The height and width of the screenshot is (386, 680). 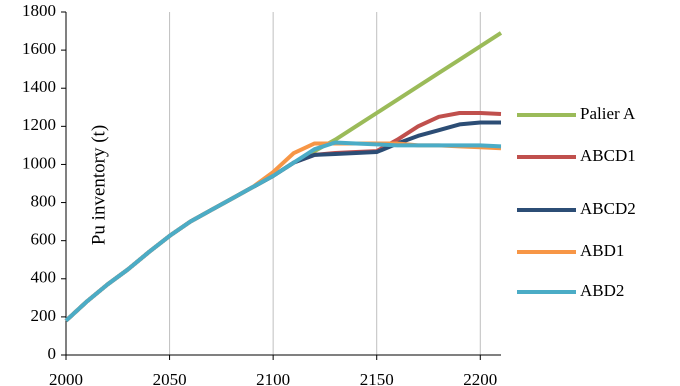 I want to click on legend-label: ABCD1, so click(x=608, y=155).